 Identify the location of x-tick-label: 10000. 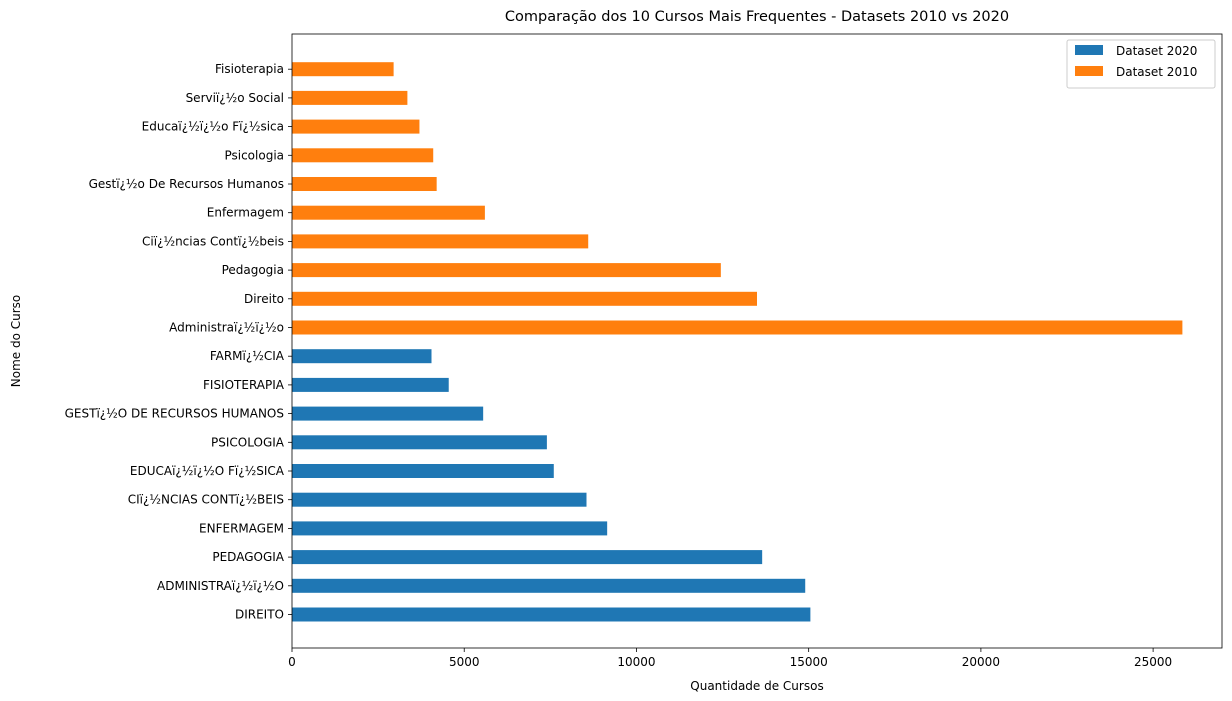
(636, 662).